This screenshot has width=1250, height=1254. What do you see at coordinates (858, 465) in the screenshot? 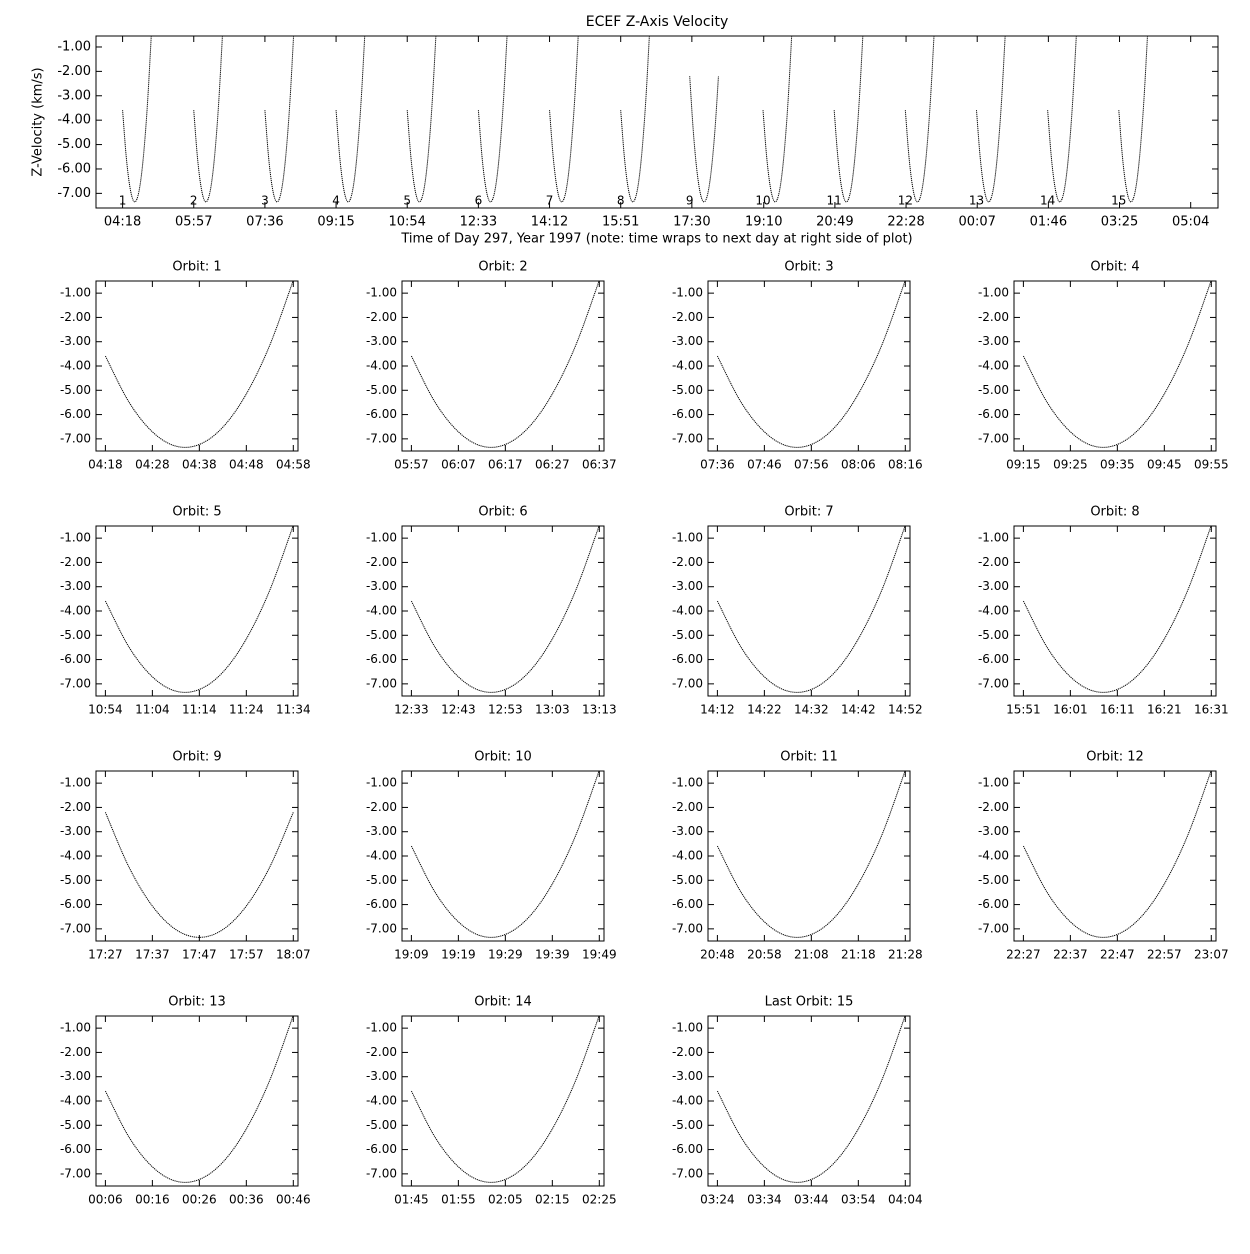
I see `x-tick-label: 08:06` at bounding box center [858, 465].